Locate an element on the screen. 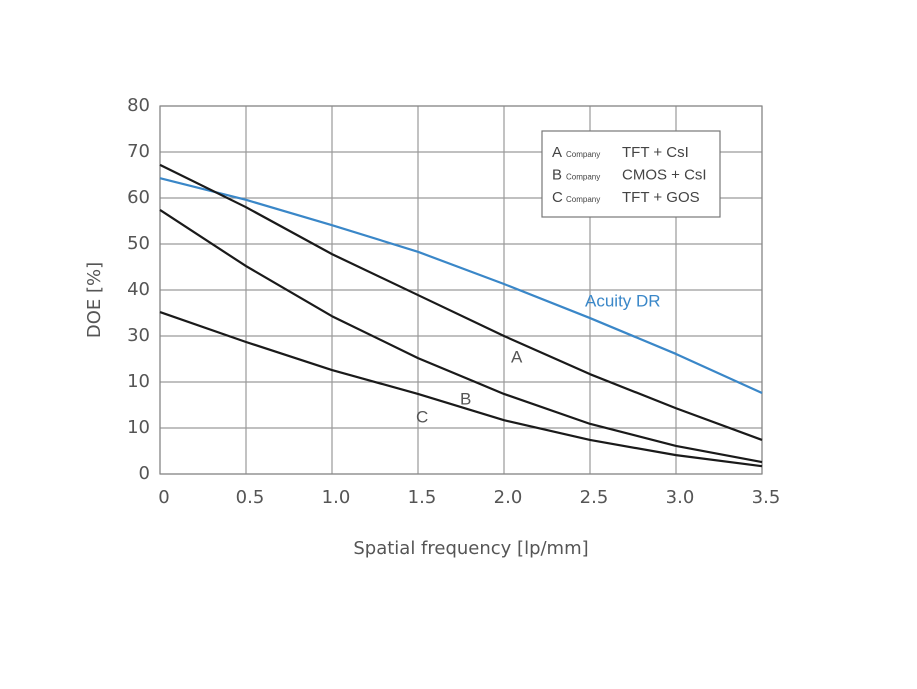  x-tick-label: 1.5 is located at coordinates (422, 497).